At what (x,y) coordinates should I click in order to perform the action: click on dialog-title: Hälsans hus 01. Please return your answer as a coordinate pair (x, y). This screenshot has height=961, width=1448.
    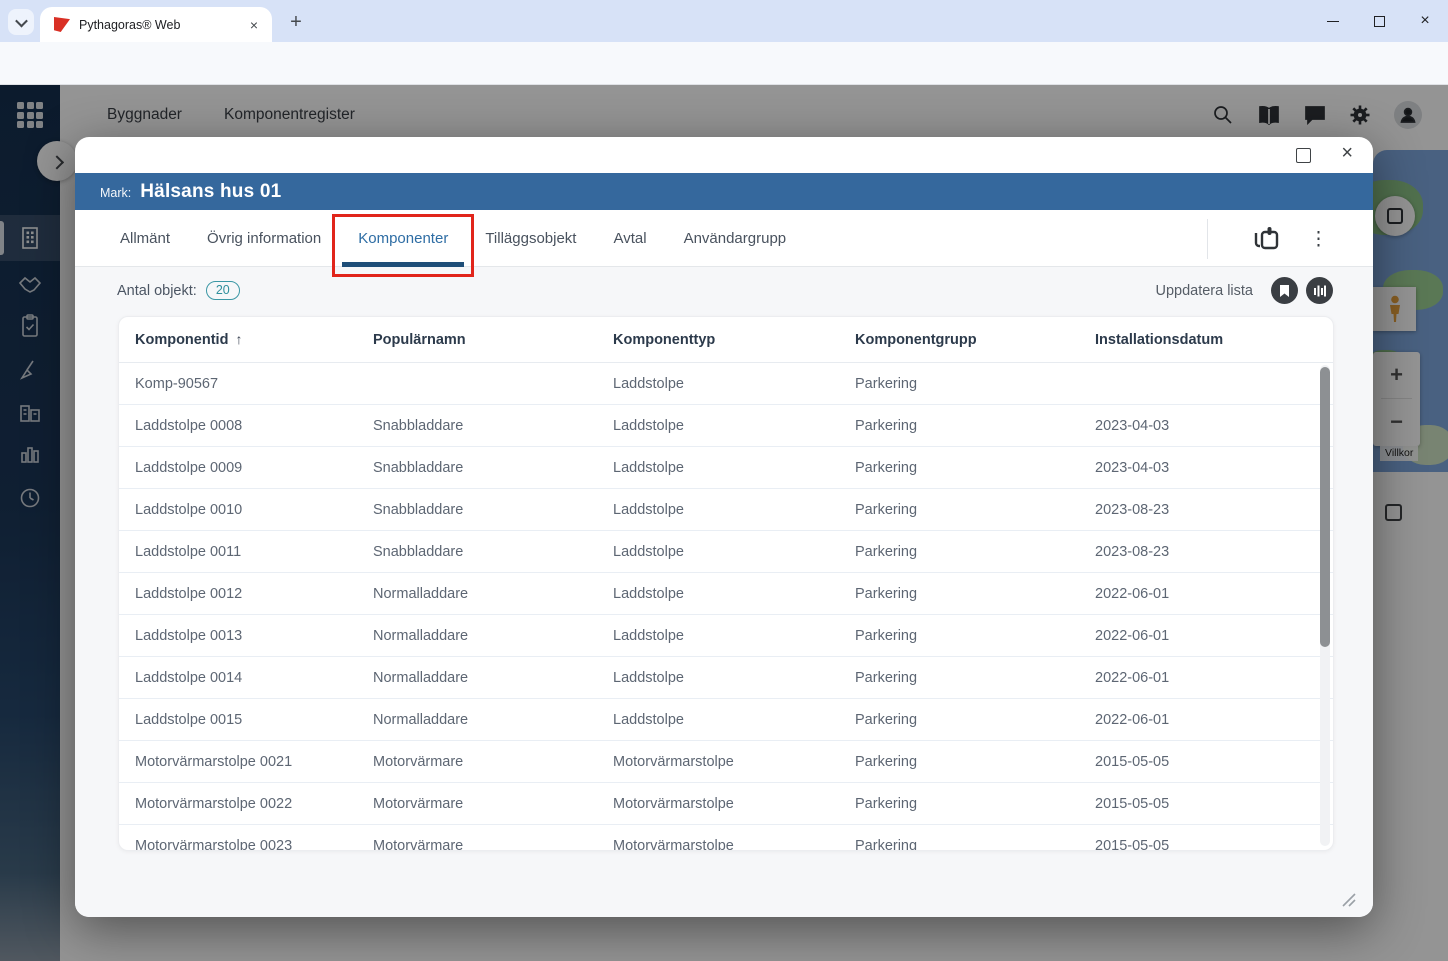
    Looking at the image, I should click on (211, 191).